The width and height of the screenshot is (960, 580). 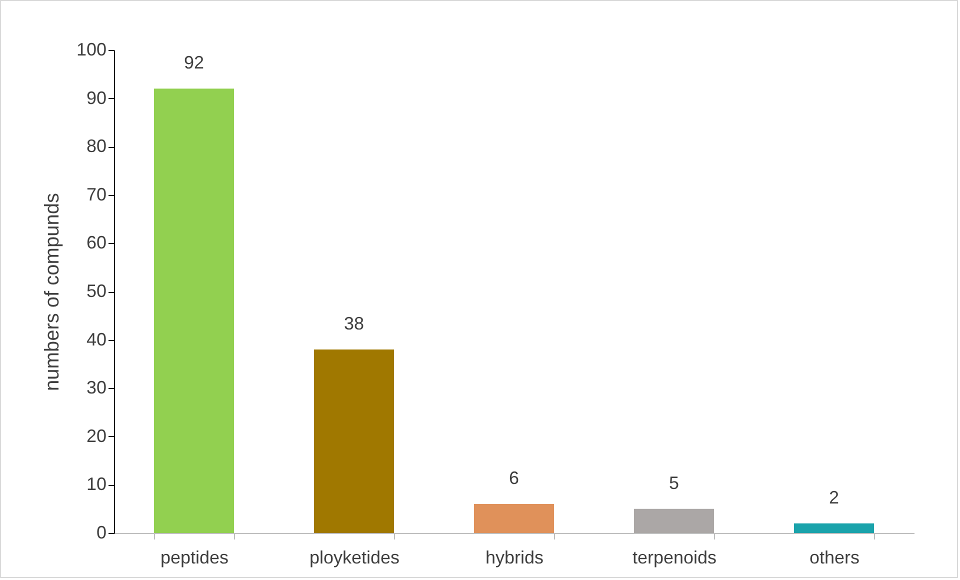 I want to click on x-tick-label: ployketides, so click(x=354, y=558).